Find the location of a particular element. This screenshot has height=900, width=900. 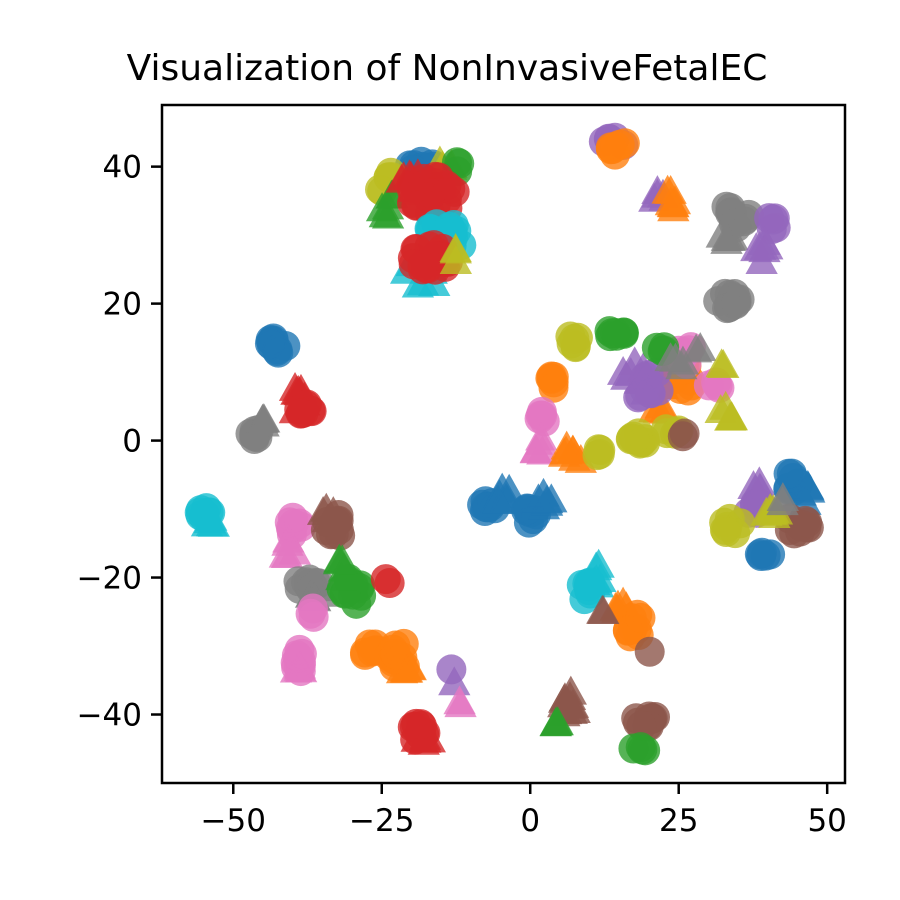

x-tick-label: 25 is located at coordinates (678, 821).